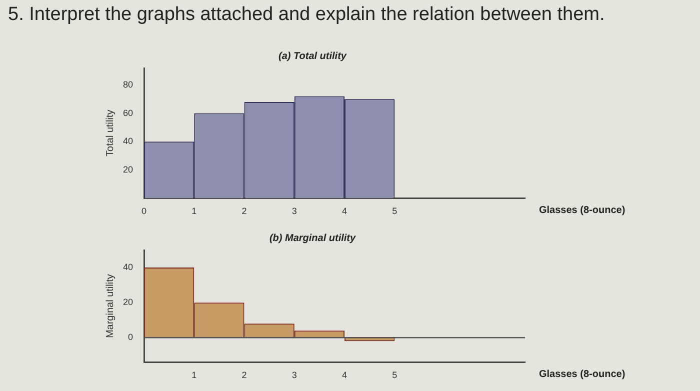  Describe the element at coordinates (110, 133) in the screenshot. I see `y-axis-title: Total utility` at that location.